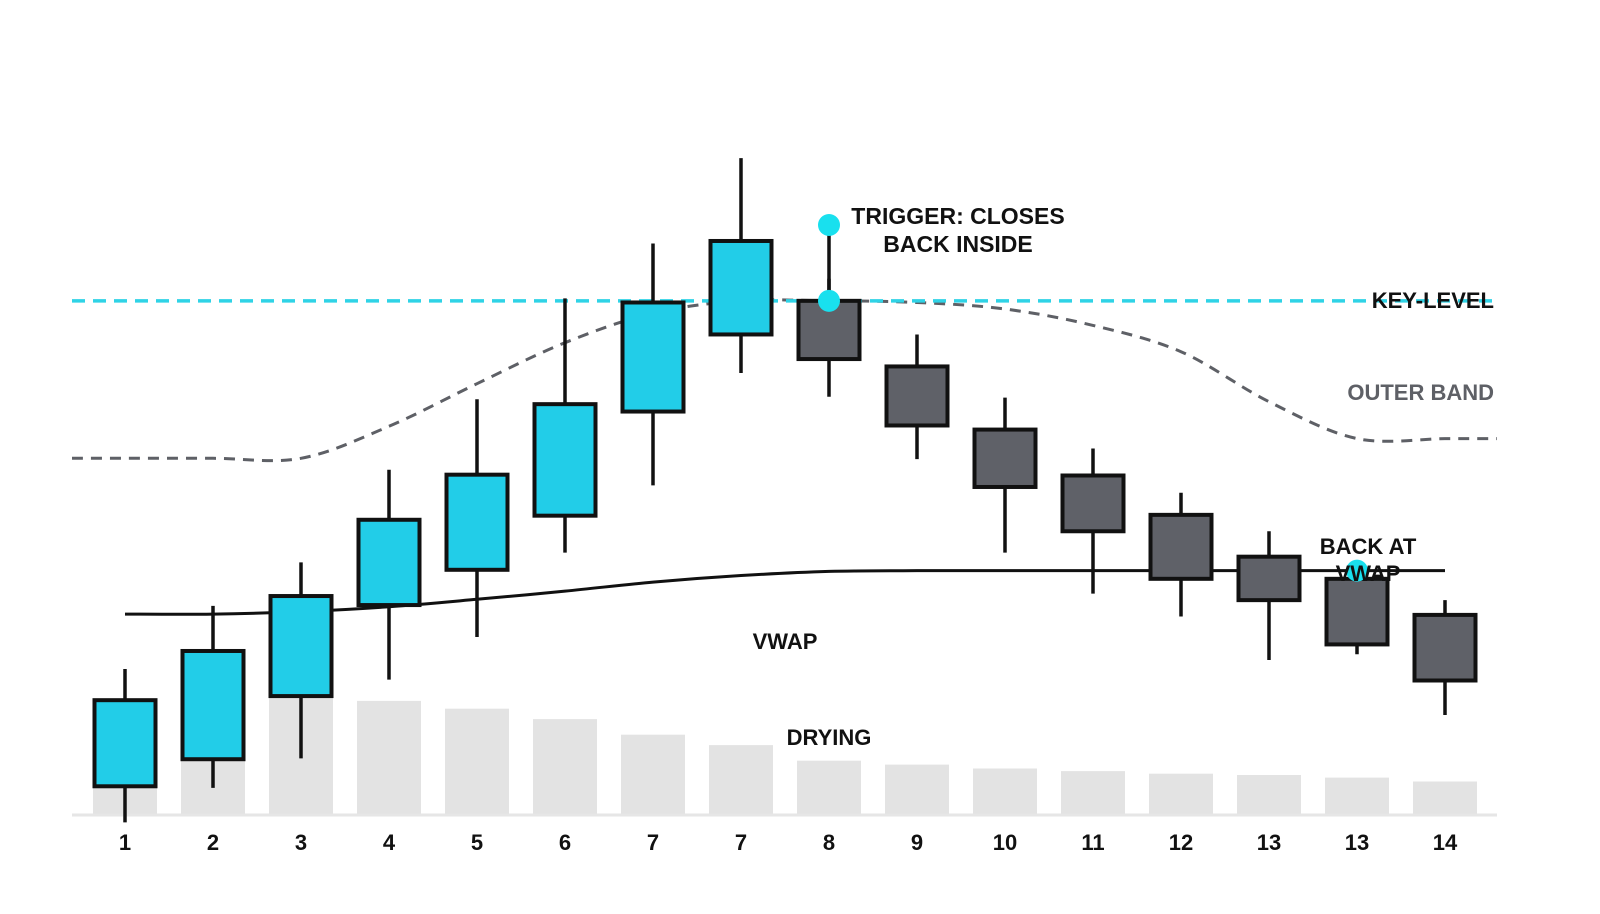 This screenshot has width=1600, height=914. What do you see at coordinates (785, 641) in the screenshot?
I see `vwap-label: VWAP` at bounding box center [785, 641].